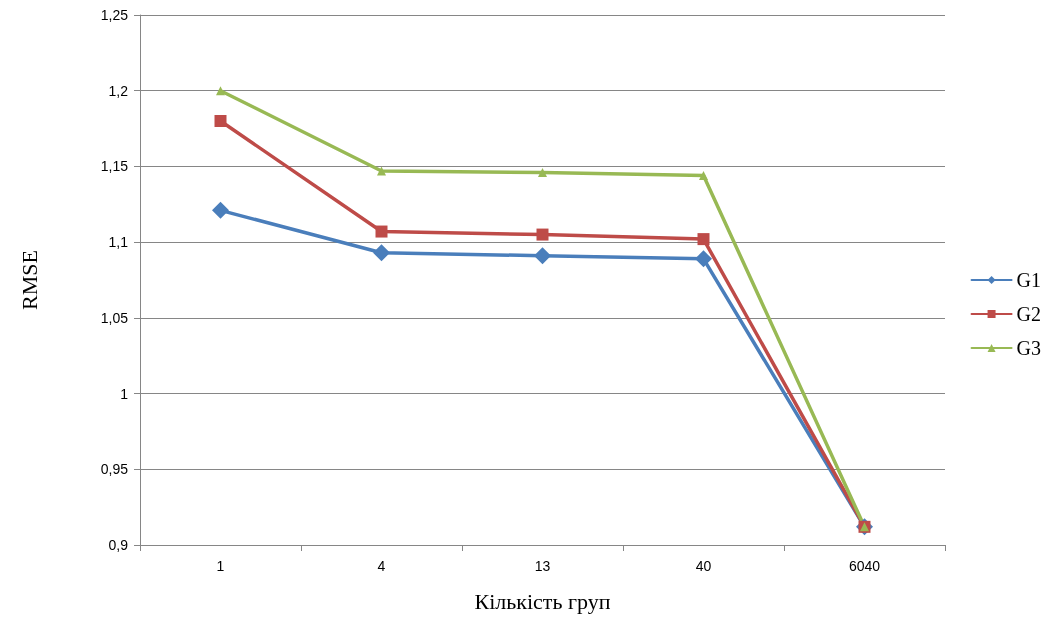  Describe the element at coordinates (542, 601) in the screenshot. I see `x-axis-title: Кількість груп` at that location.